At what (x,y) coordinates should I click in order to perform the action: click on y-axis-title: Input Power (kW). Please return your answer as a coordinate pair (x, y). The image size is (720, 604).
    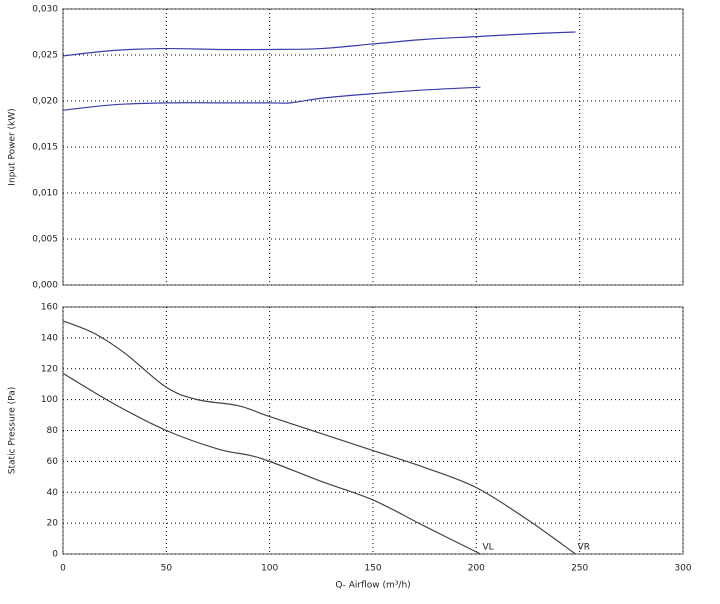
    Looking at the image, I should click on (13, 146).